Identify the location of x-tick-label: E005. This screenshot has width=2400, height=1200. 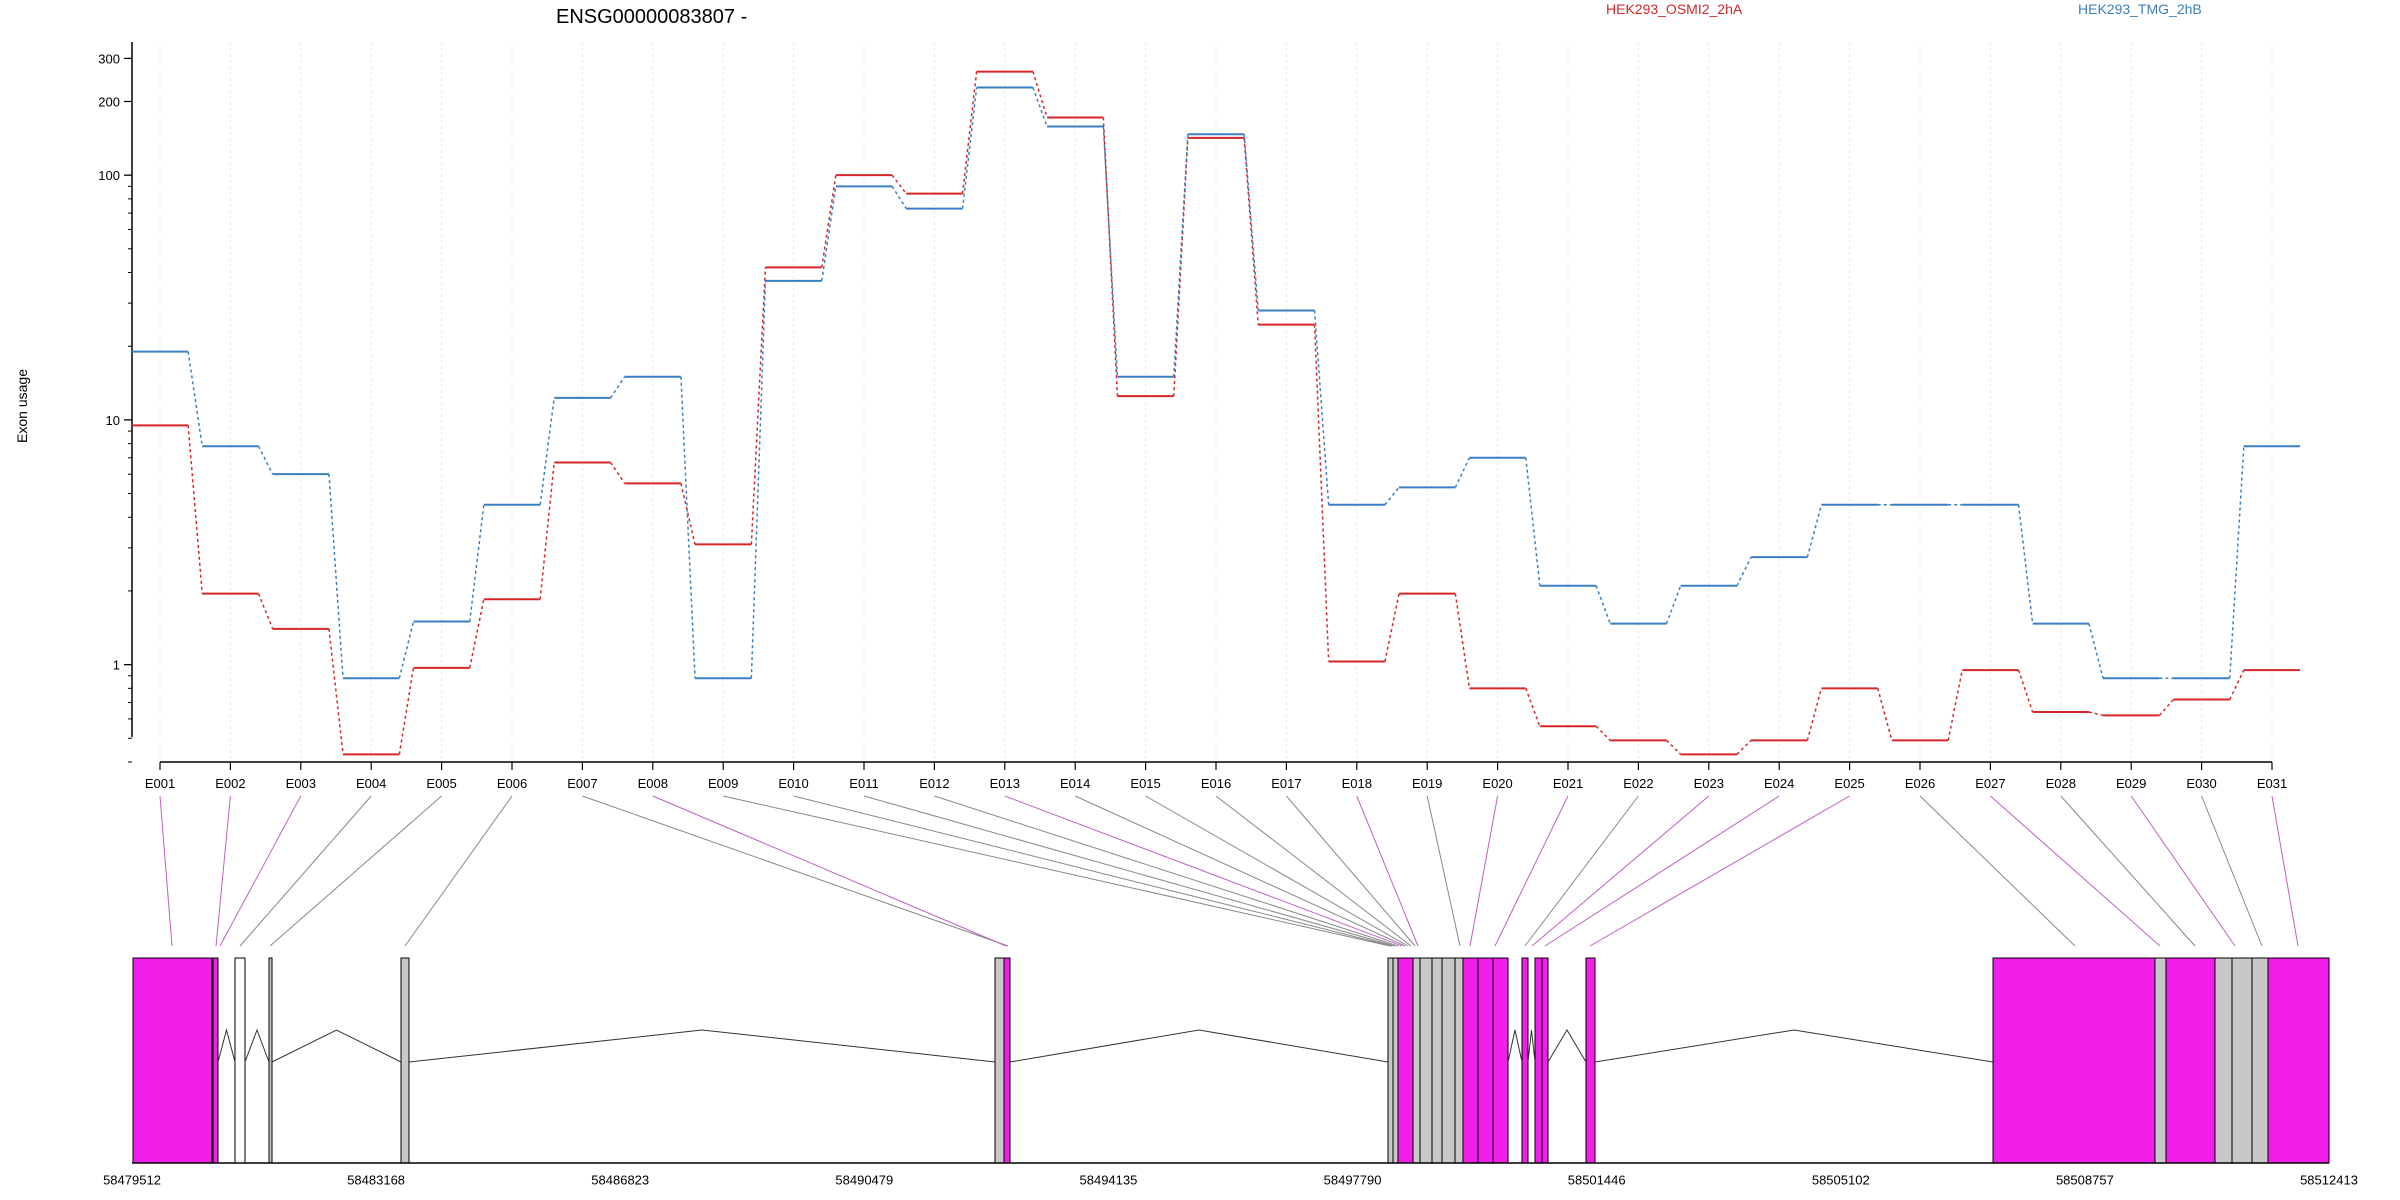
(441, 783).